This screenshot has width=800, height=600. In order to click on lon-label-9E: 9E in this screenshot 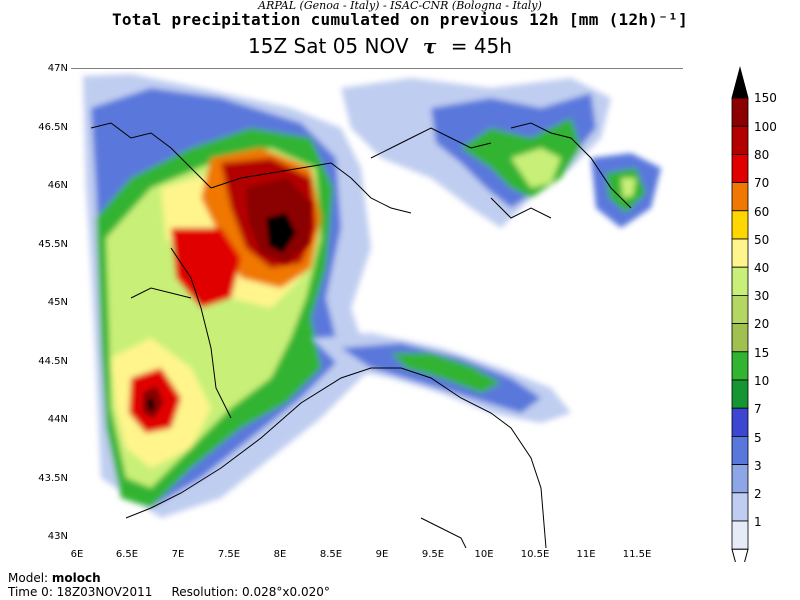, I will do `click(382, 554)`.